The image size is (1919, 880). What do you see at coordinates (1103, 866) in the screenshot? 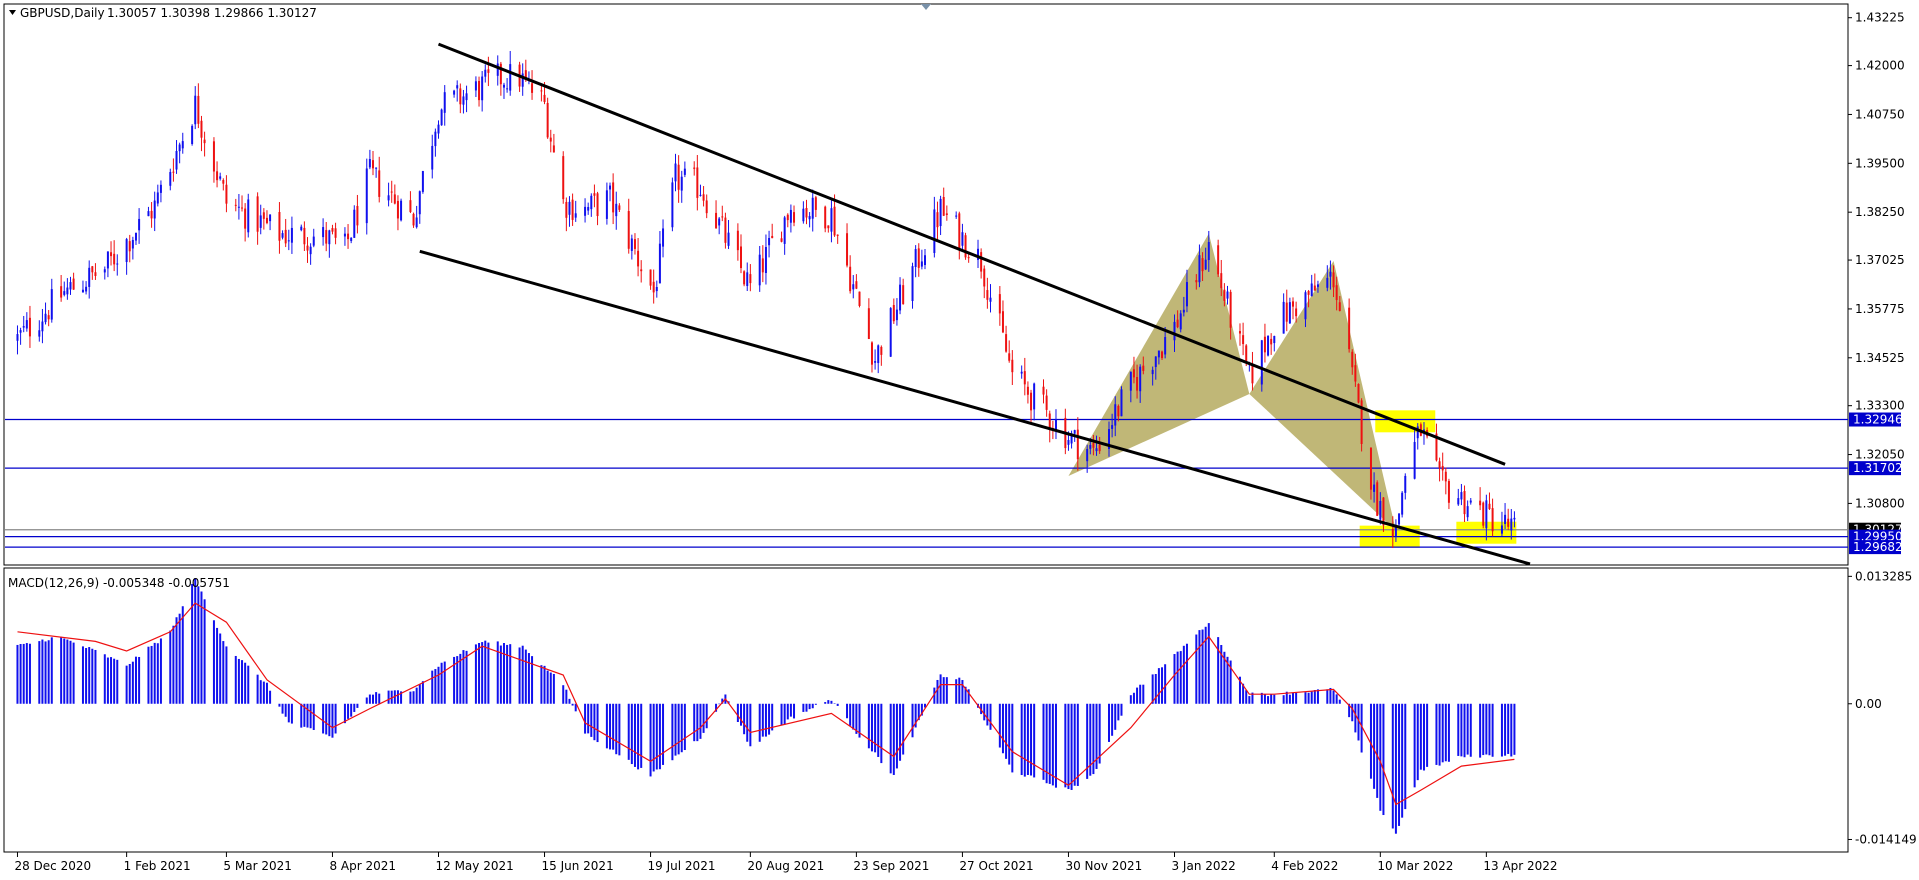
I see `time-tick-label: 30 Nov 2021` at bounding box center [1103, 866].